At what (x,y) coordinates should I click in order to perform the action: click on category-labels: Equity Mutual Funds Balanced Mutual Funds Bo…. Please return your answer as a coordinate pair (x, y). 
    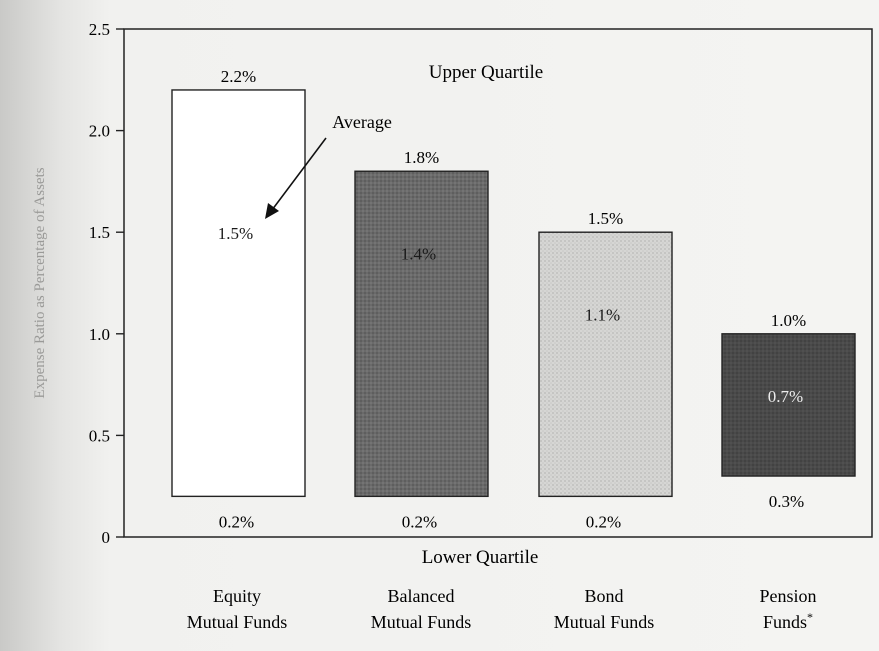
    Looking at the image, I should click on (502, 609).